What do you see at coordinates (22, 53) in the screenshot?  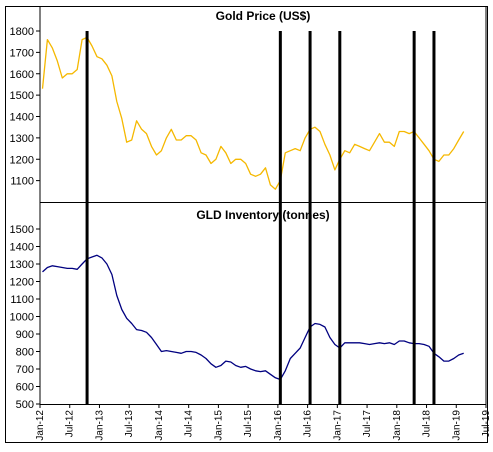 I see `gold-y-tick-label: 1700` at bounding box center [22, 53].